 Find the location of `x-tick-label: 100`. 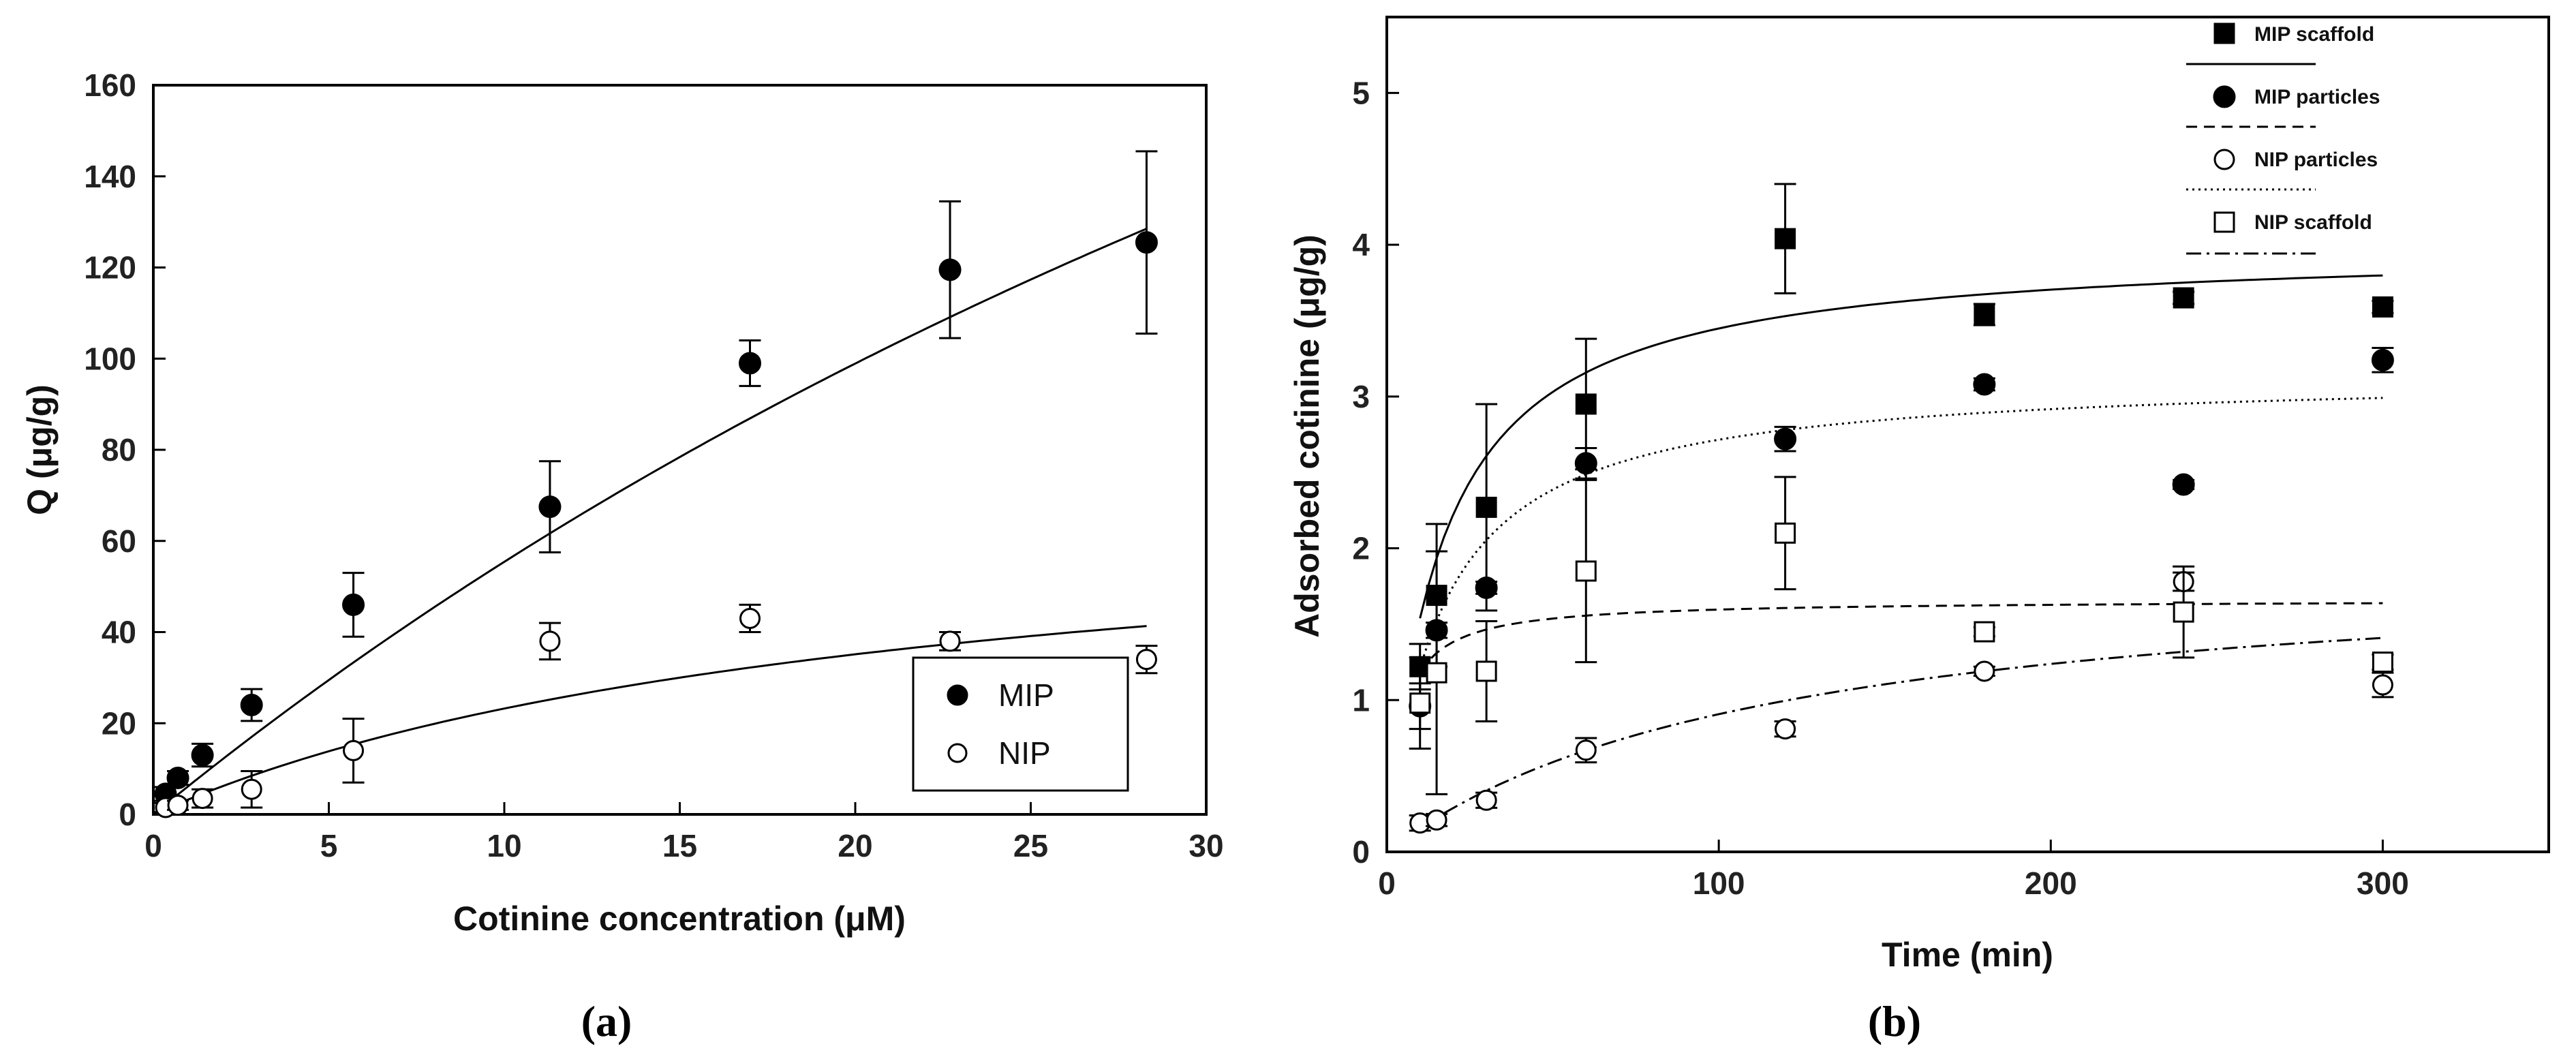

x-tick-label: 100 is located at coordinates (1719, 883).